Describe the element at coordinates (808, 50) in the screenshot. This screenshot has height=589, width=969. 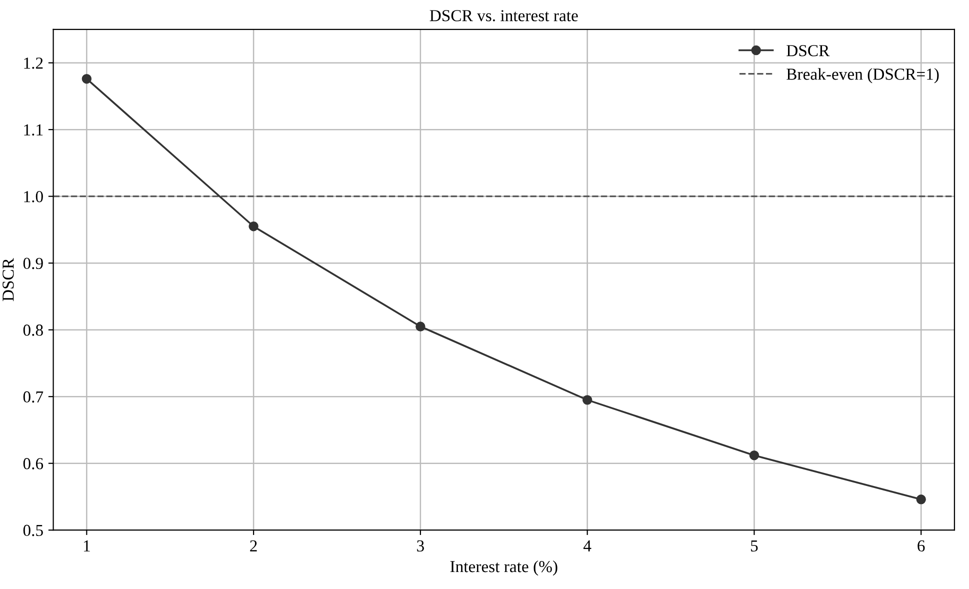
I see `legend-label: DSCR` at that location.